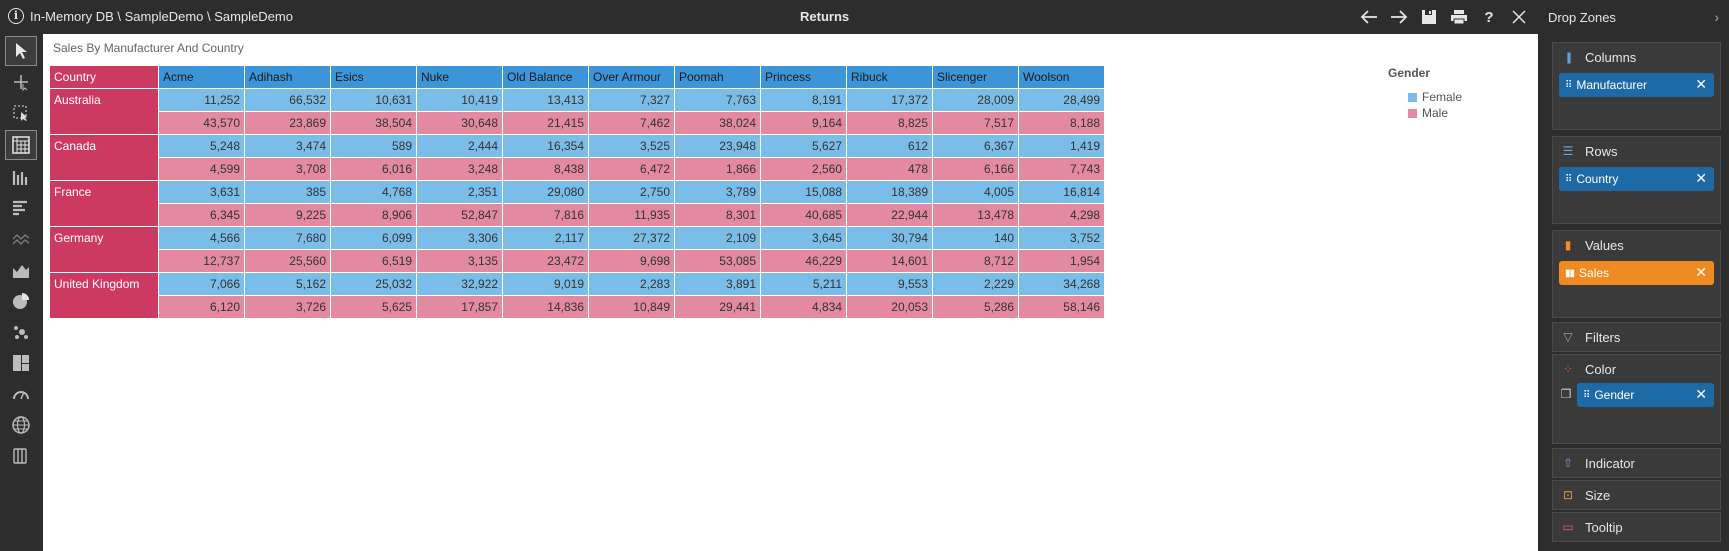  What do you see at coordinates (287, 123) in the screenshot?
I see `male-value-cell: 23,869` at bounding box center [287, 123].